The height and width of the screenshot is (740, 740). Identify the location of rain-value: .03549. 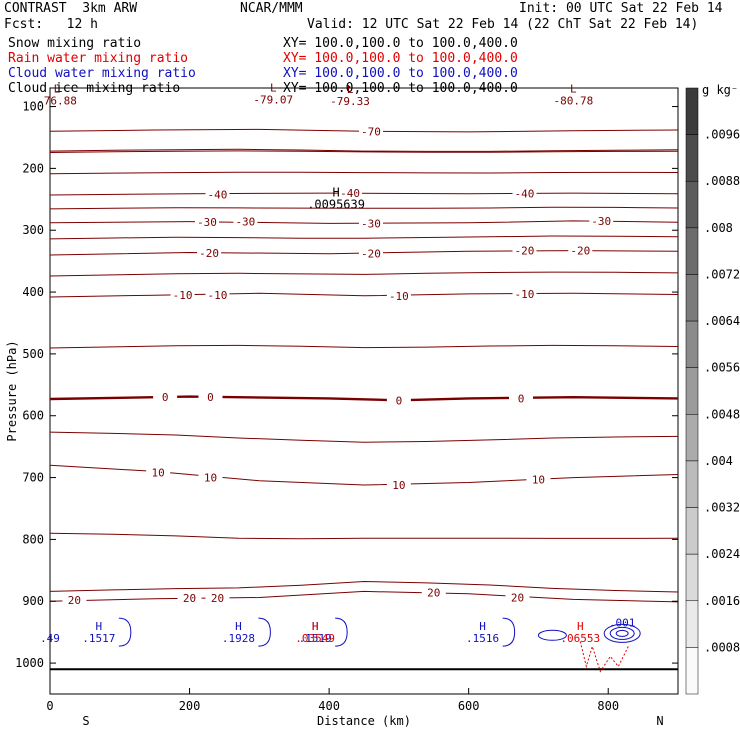
(315, 638).